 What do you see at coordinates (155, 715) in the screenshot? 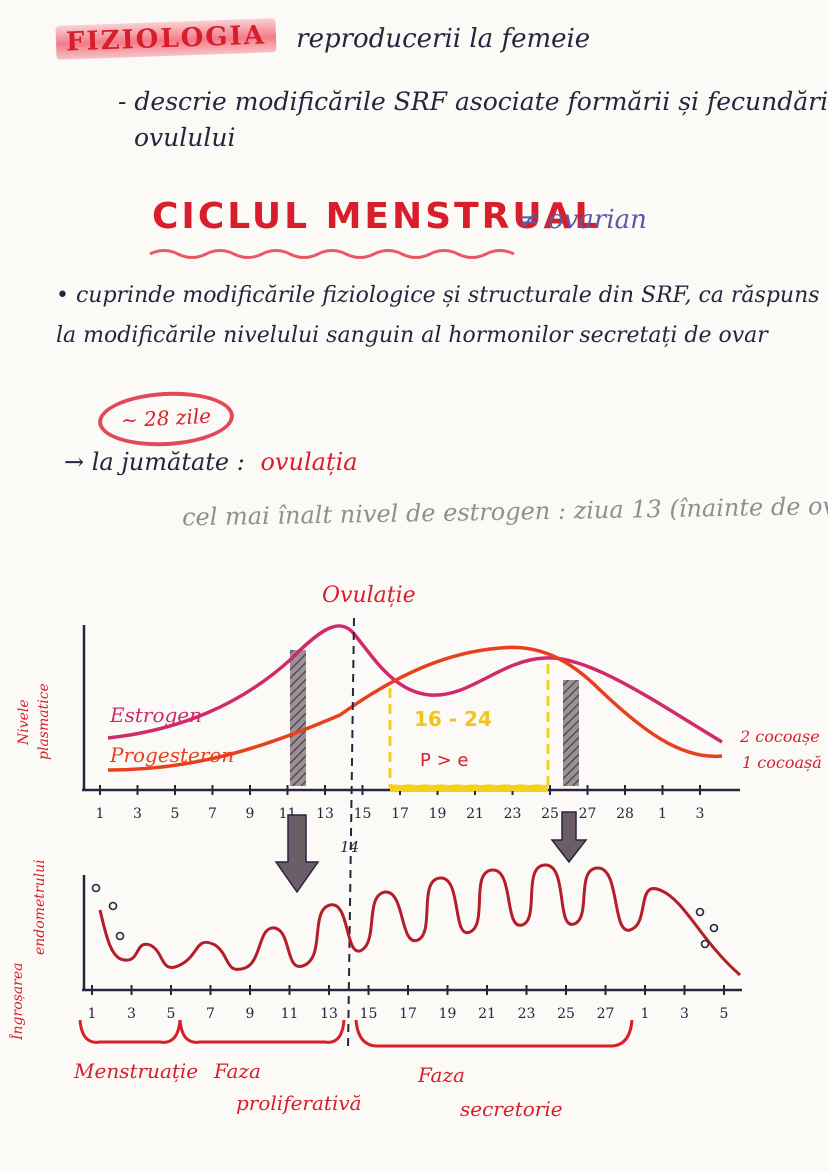
I see `estrogen-label: Estrogen` at bounding box center [155, 715].